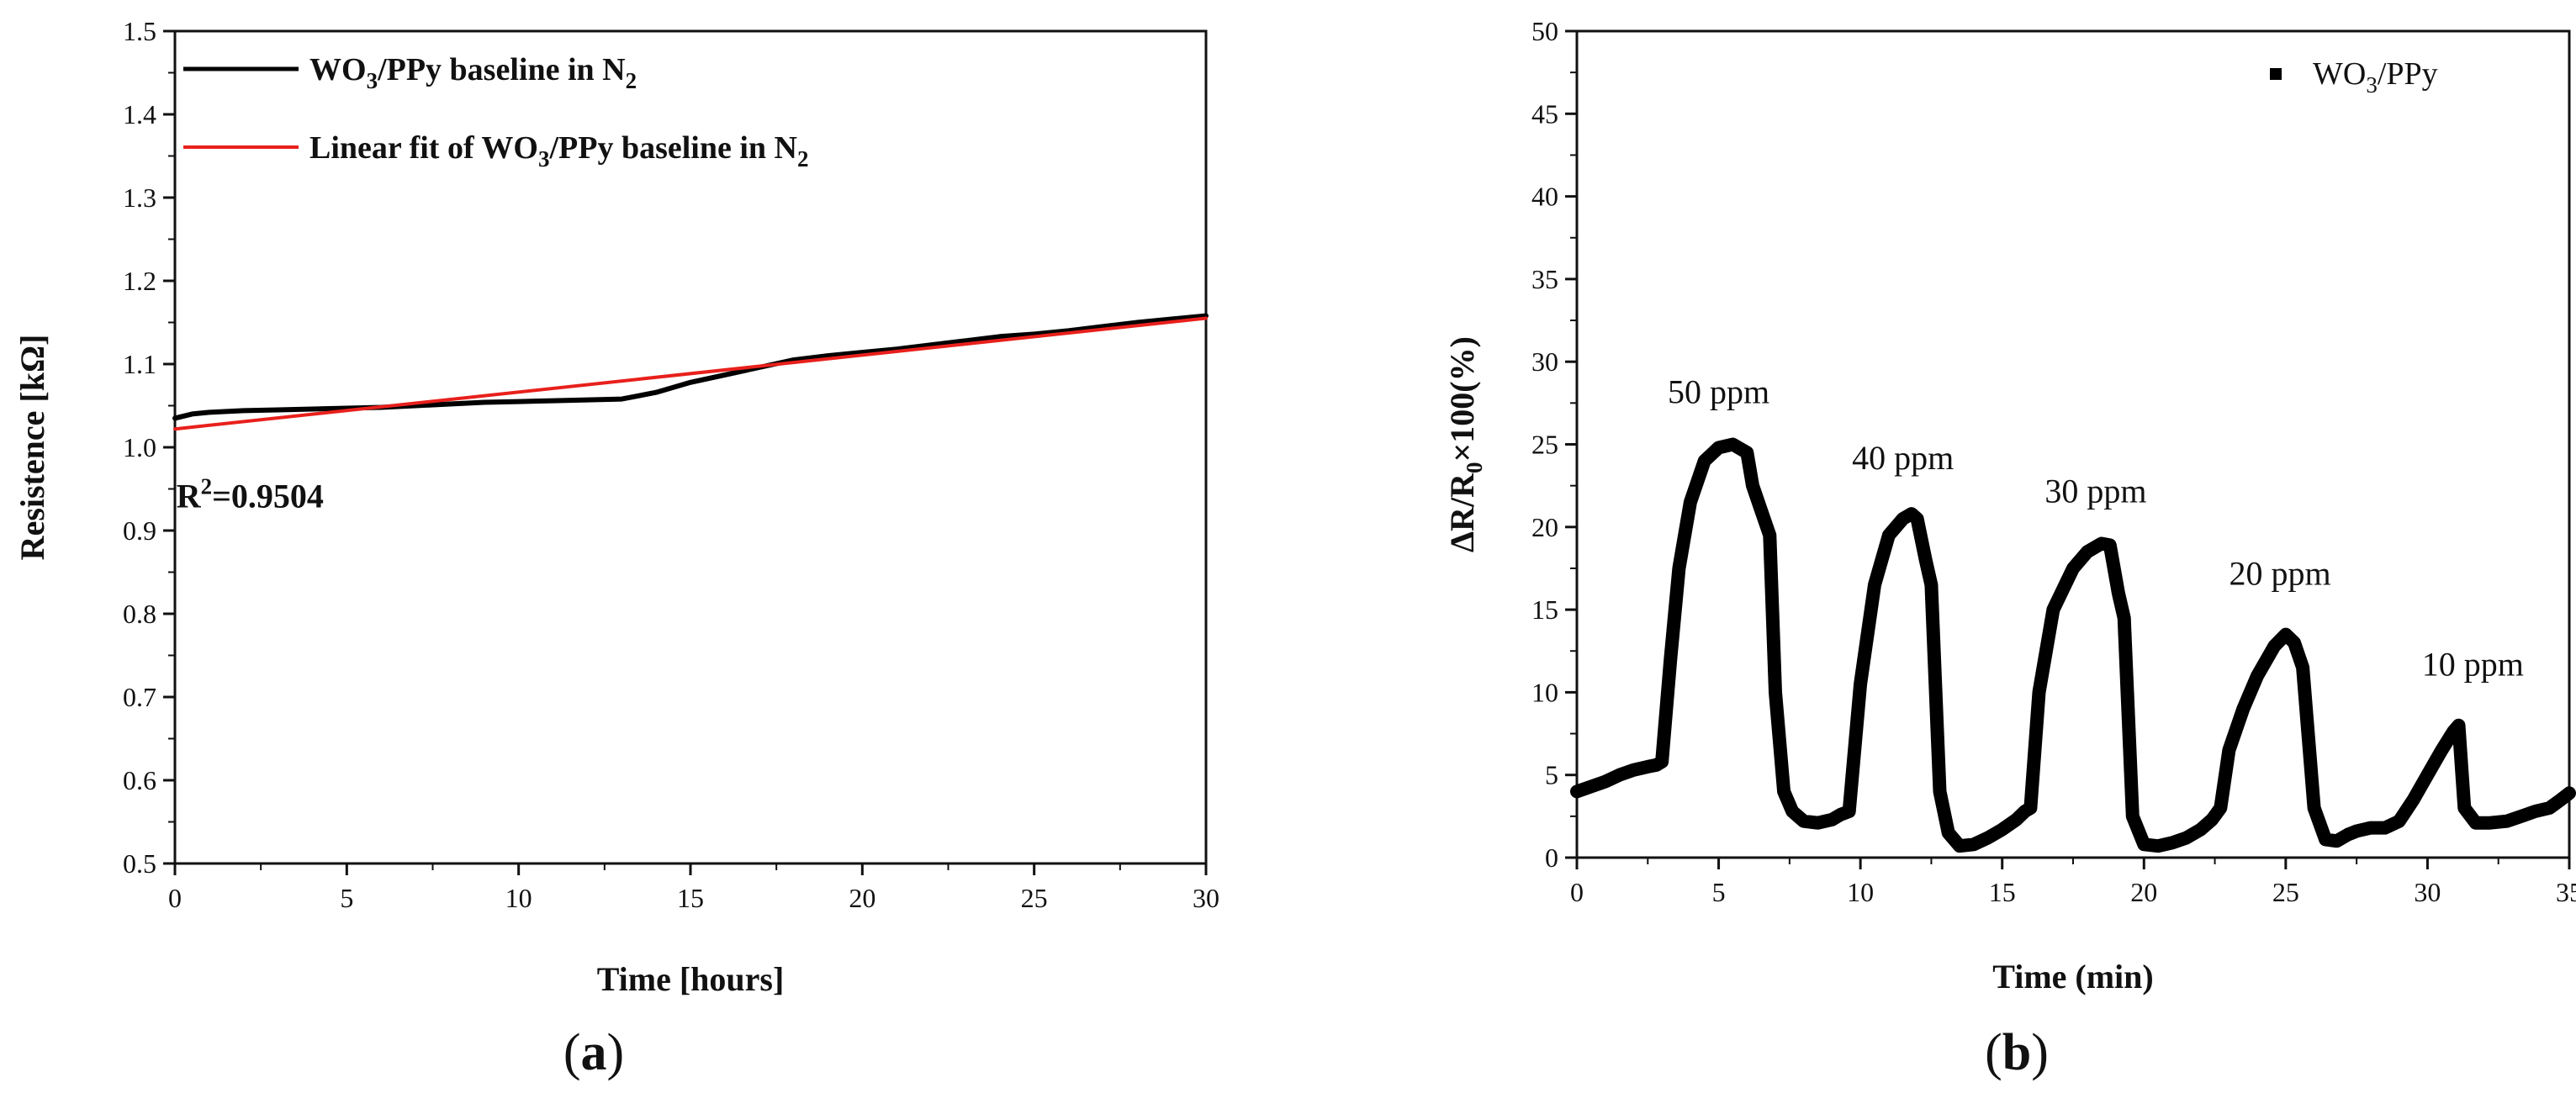 This screenshot has height=1109, width=2576. What do you see at coordinates (1465, 444) in the screenshot?
I see `y-axis-title-b: ΔR/R0×100(%)` at bounding box center [1465, 444].